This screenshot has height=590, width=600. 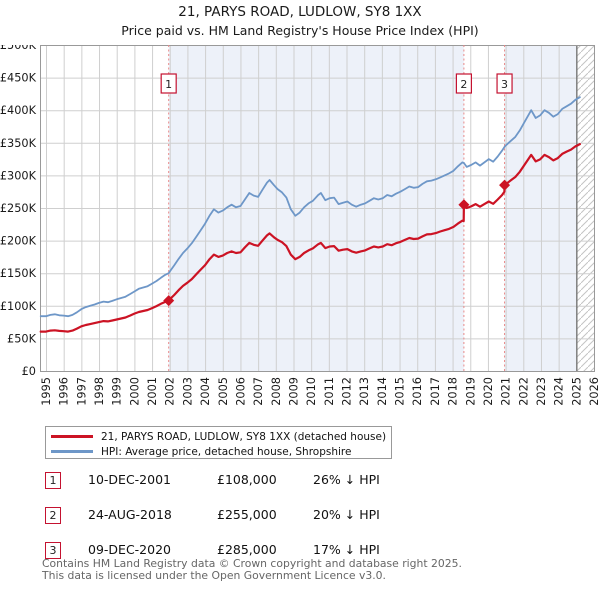 I want to click on y-axis-tick-label: £450K, so click(x=18, y=78).